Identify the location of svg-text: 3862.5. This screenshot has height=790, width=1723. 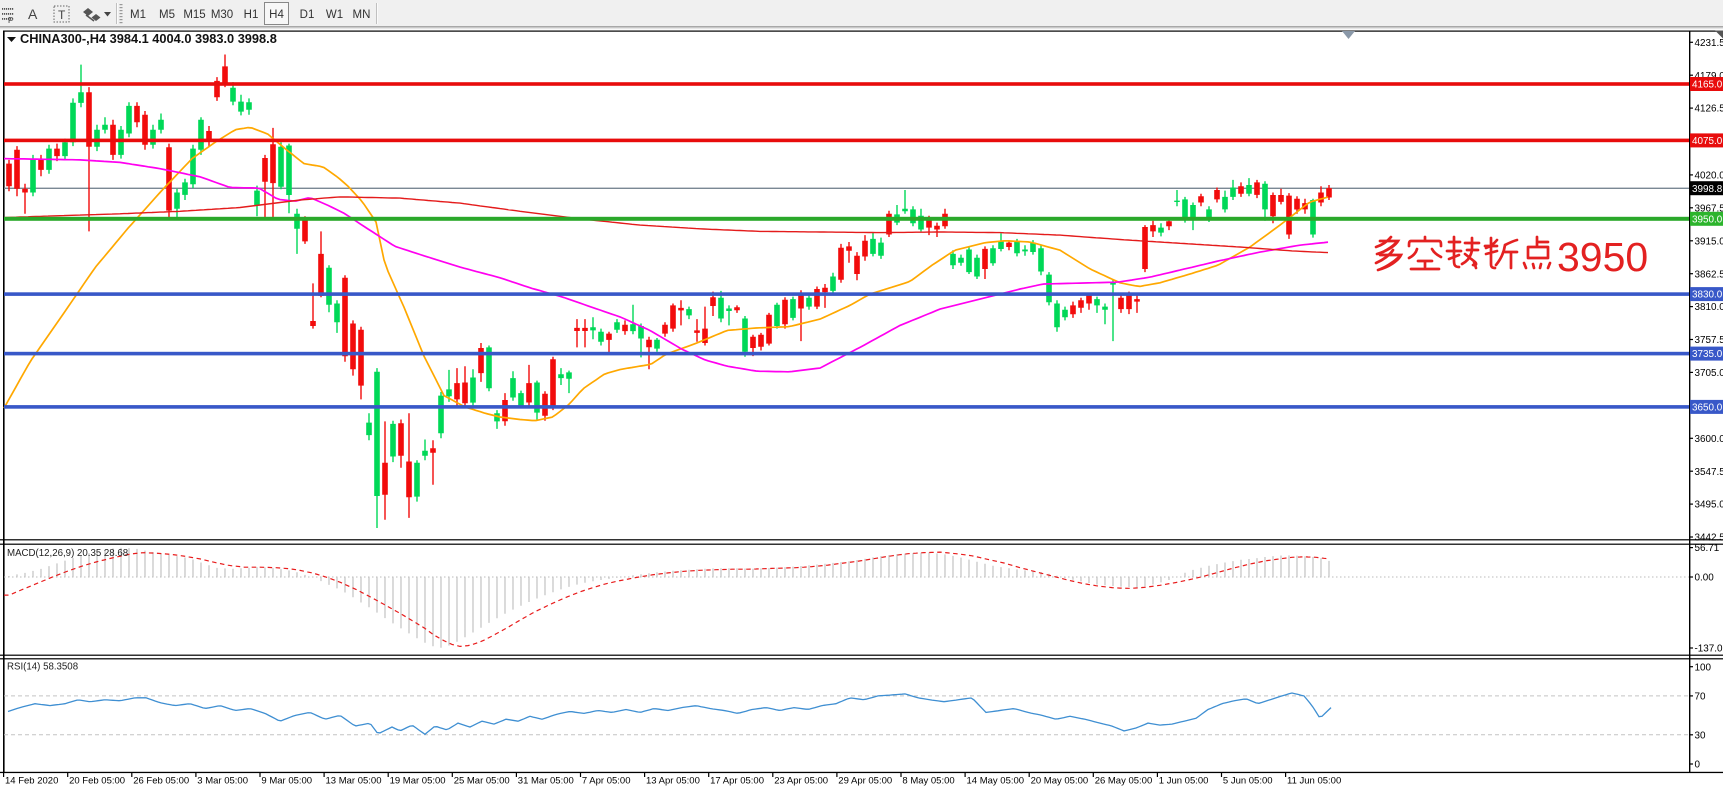
(1709, 274).